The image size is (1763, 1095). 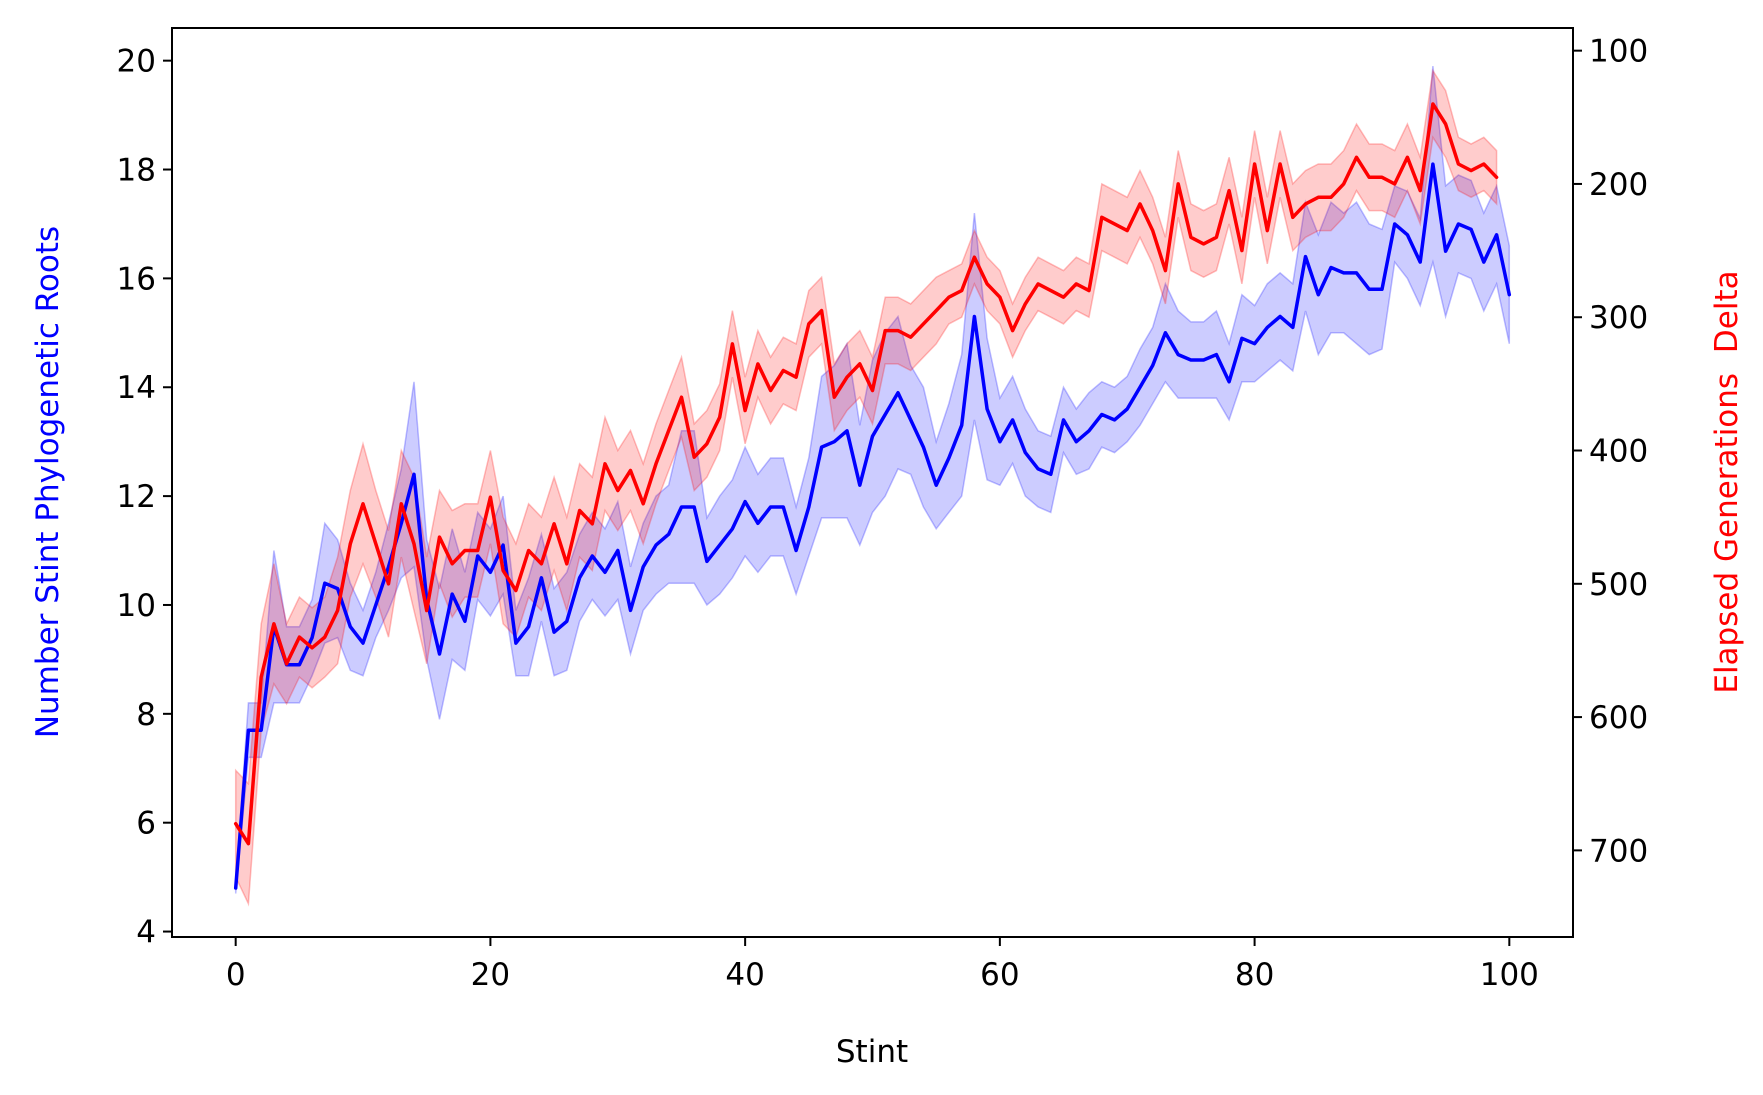 I want to click on left-tick-label: 6, so click(x=146, y=824).